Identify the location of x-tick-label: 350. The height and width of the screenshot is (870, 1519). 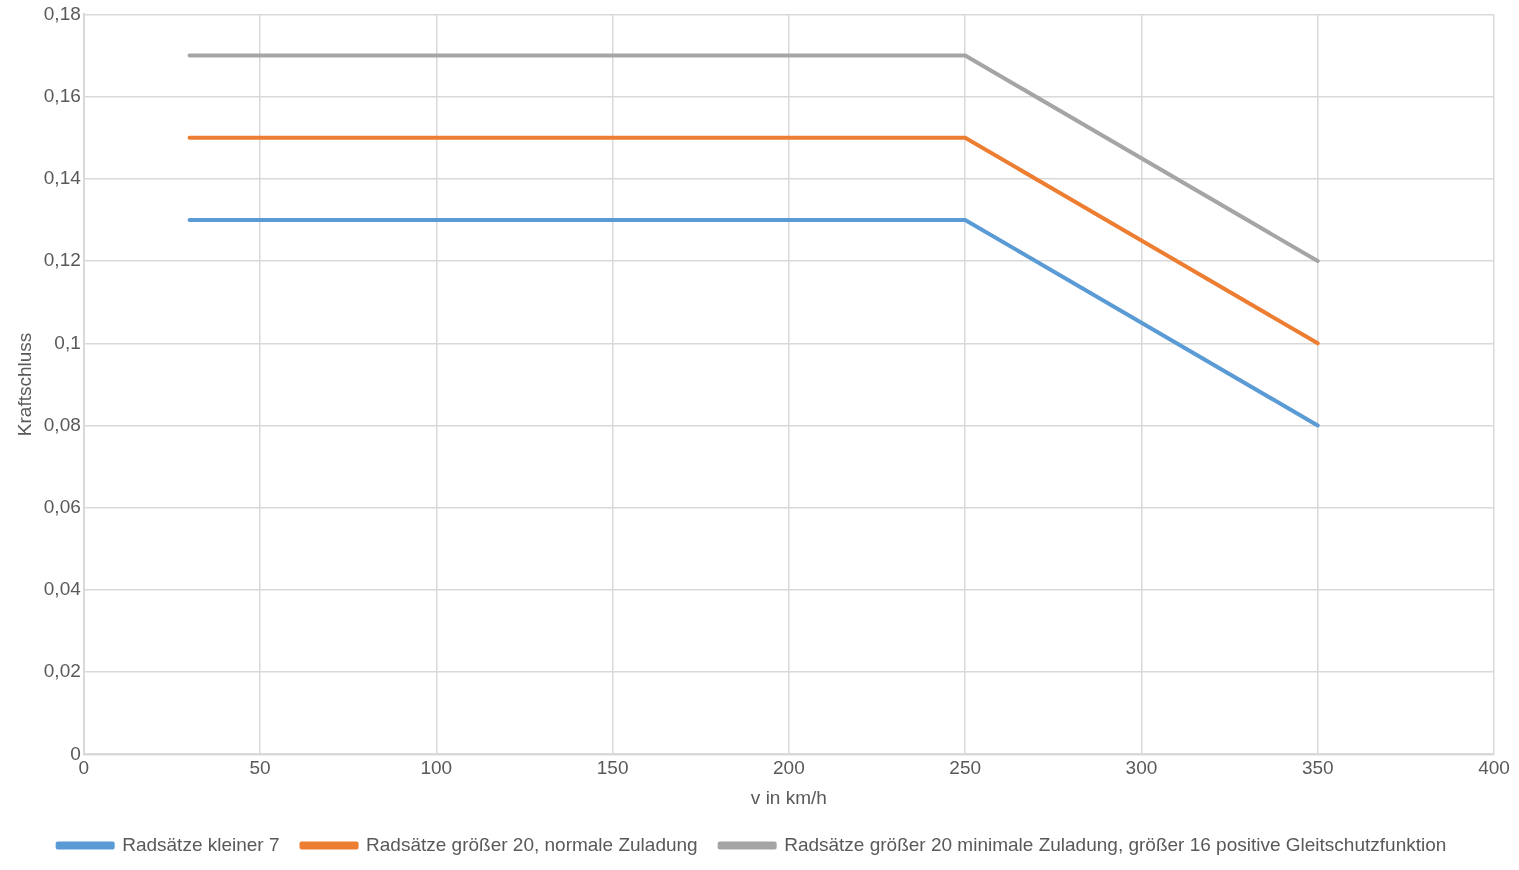
(1317, 768).